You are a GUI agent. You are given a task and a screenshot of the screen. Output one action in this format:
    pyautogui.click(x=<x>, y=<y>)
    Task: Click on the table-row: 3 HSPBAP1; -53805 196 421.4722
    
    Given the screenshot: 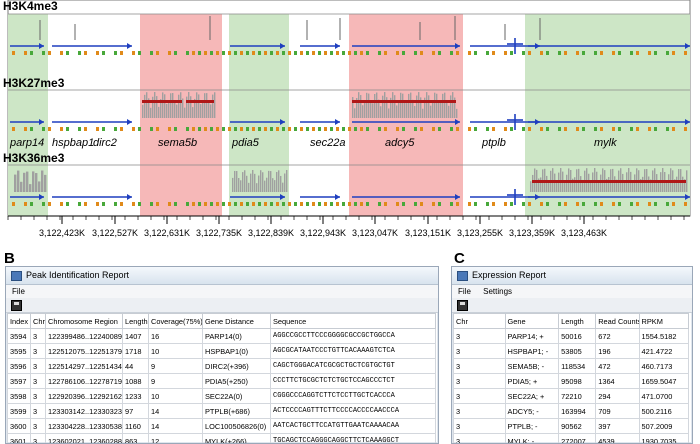 What is the action you would take?
    pyautogui.click(x=571, y=351)
    